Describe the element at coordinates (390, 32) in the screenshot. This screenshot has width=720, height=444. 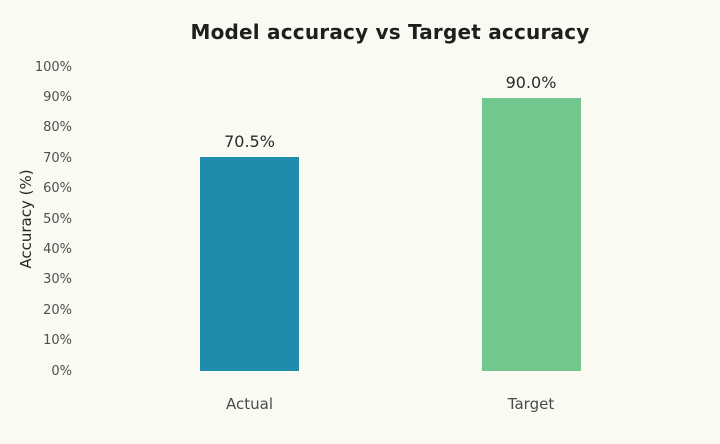
I see `chart-title: Model accuracy vs Target accuracy` at that location.